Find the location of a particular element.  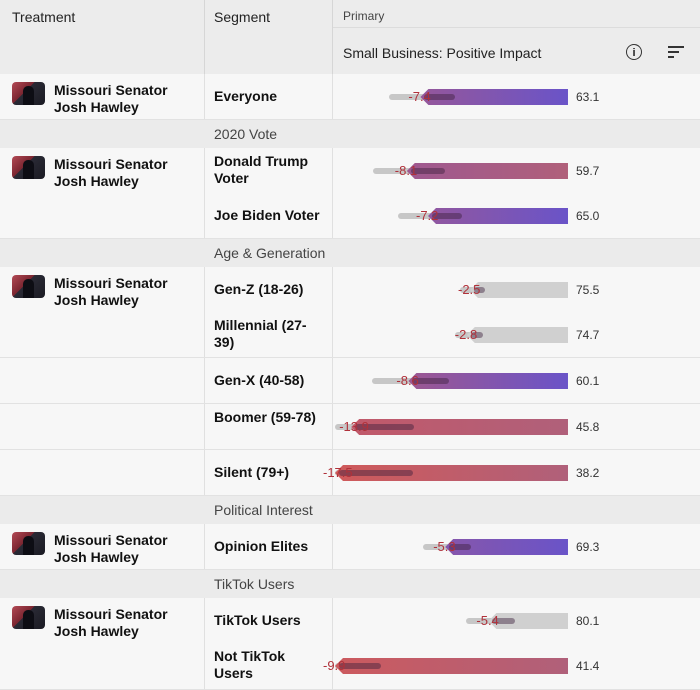

total-value: 69.3 is located at coordinates (588, 547).